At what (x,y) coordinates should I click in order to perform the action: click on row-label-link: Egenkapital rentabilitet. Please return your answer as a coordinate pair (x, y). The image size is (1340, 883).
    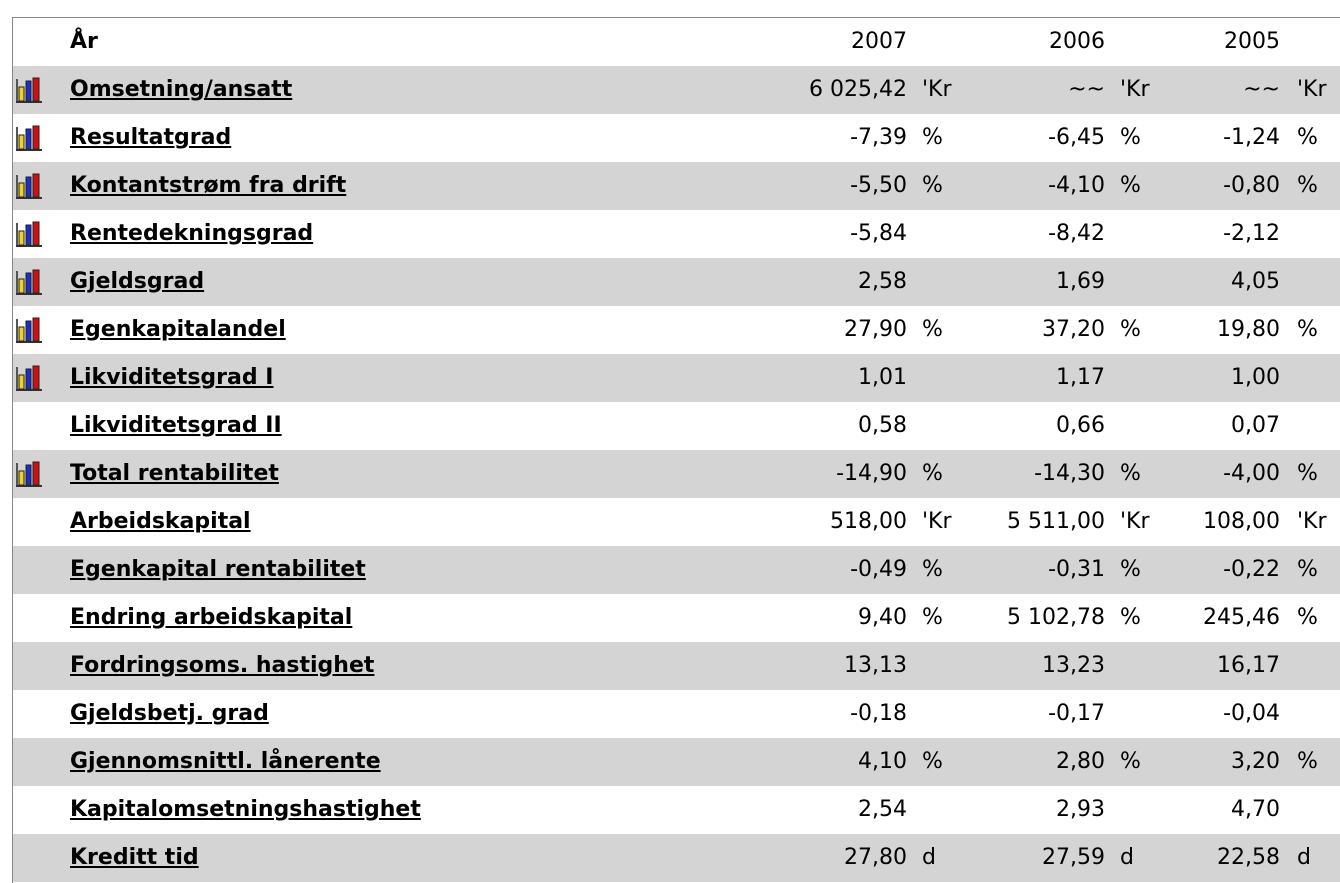
    Looking at the image, I should click on (218, 569).